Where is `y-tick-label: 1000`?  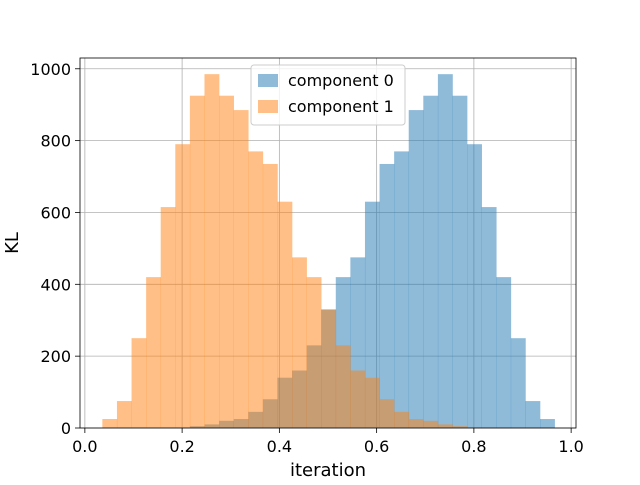
y-tick-label: 1000 is located at coordinates (50, 69).